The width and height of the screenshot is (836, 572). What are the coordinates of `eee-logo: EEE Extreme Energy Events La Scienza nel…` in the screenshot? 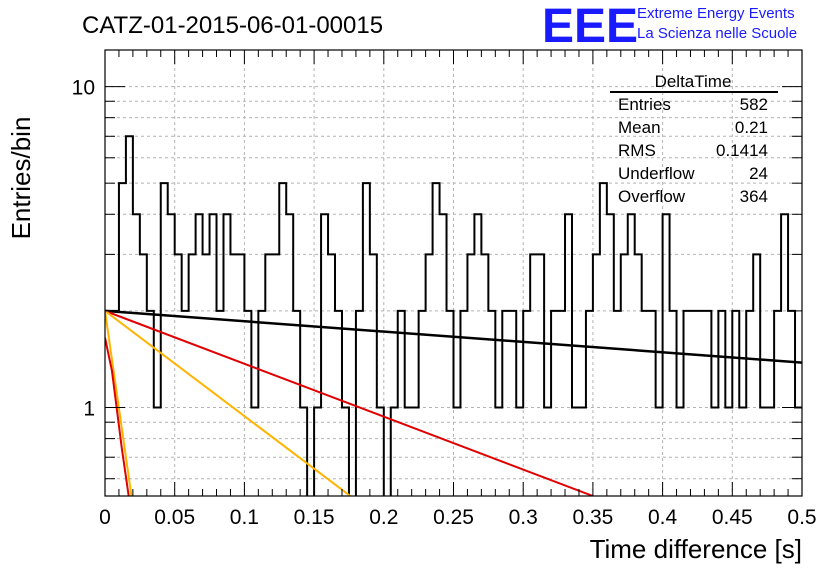 It's located at (669, 26).